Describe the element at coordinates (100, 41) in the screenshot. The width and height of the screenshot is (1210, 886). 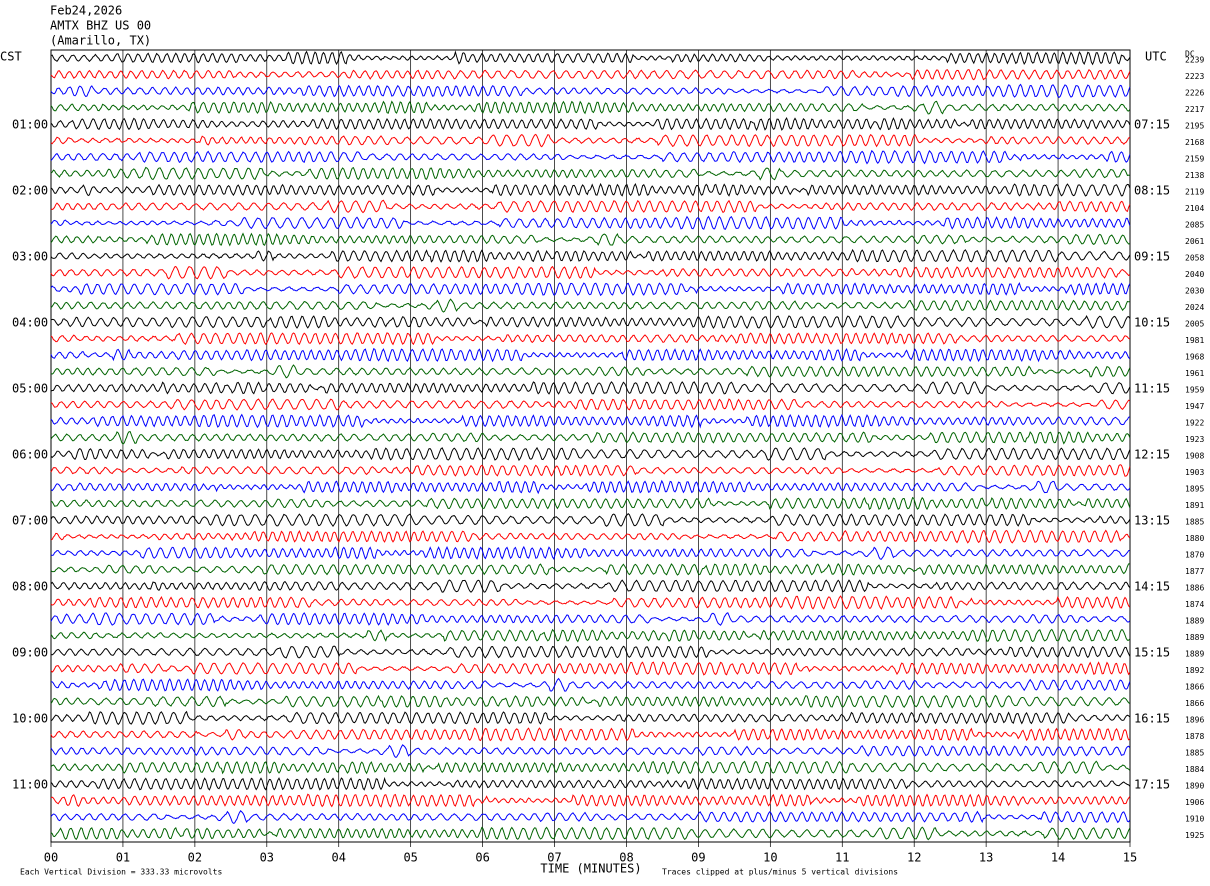
I see `location: (Amarillo, TX)` at that location.